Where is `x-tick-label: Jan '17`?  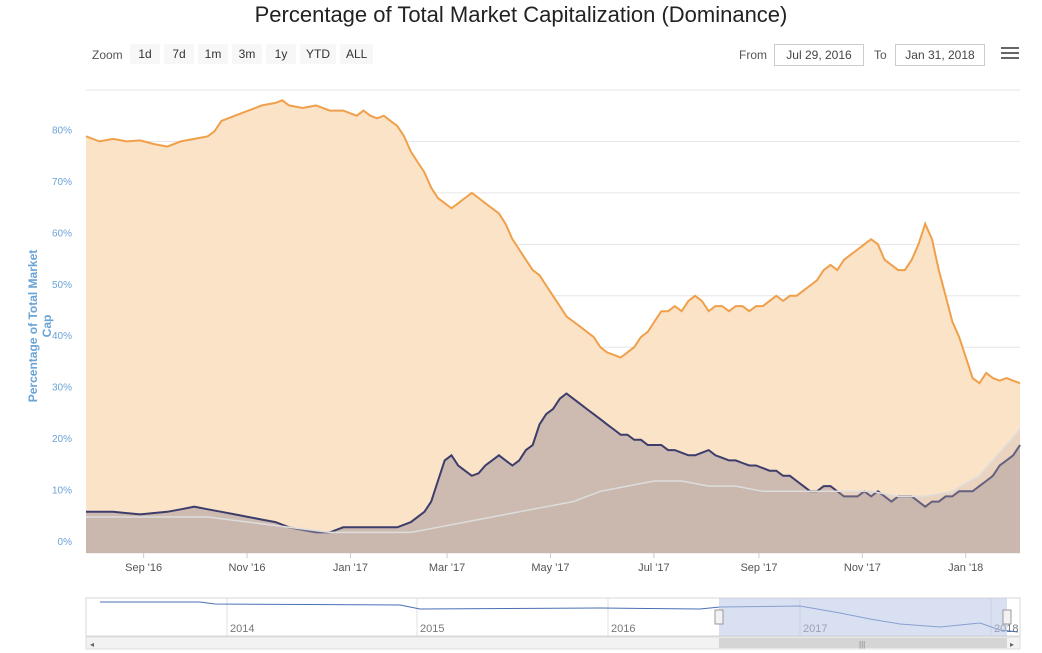
x-tick-label: Jan '17 is located at coordinates (350, 568).